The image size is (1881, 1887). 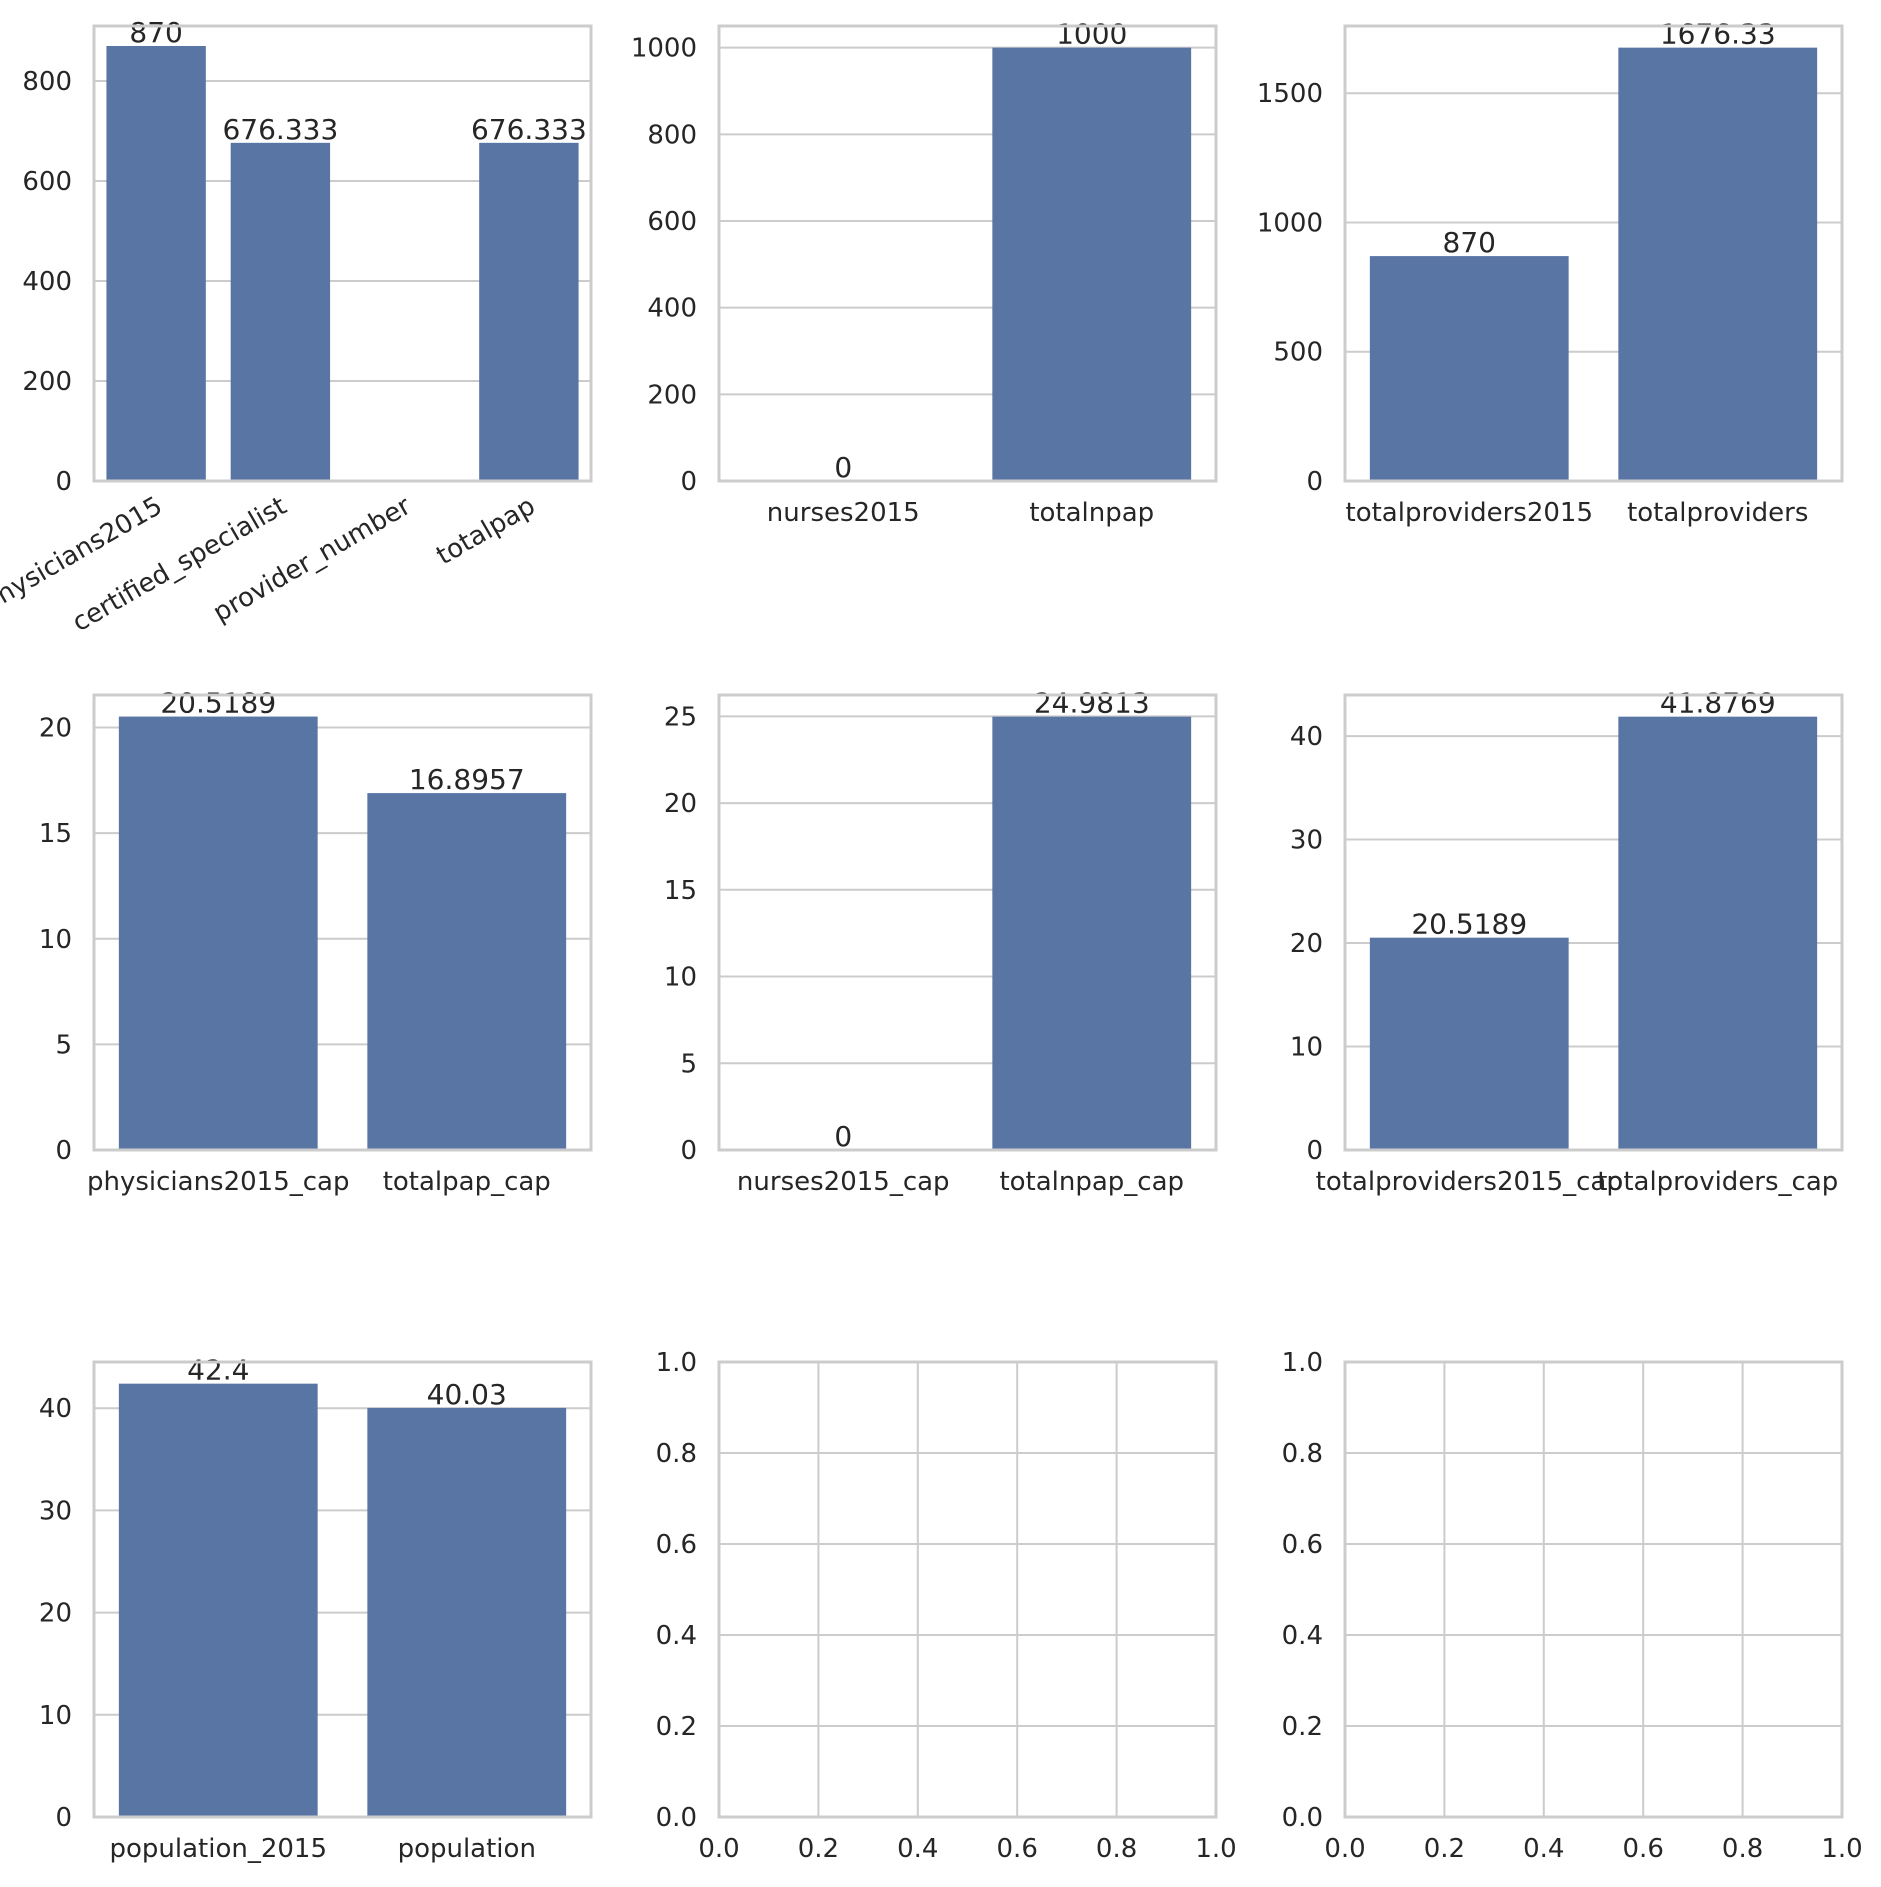 I want to click on x-category-label: certified_specialist, so click(x=179, y=564).